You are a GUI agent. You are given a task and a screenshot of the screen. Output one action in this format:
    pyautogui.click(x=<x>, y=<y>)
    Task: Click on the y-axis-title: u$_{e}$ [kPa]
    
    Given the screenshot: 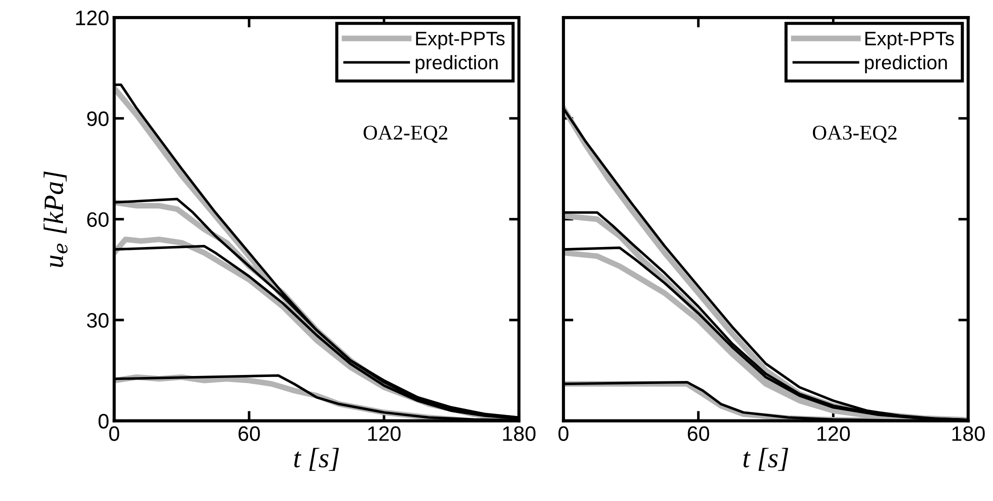 What is the action you would take?
    pyautogui.click(x=56, y=219)
    